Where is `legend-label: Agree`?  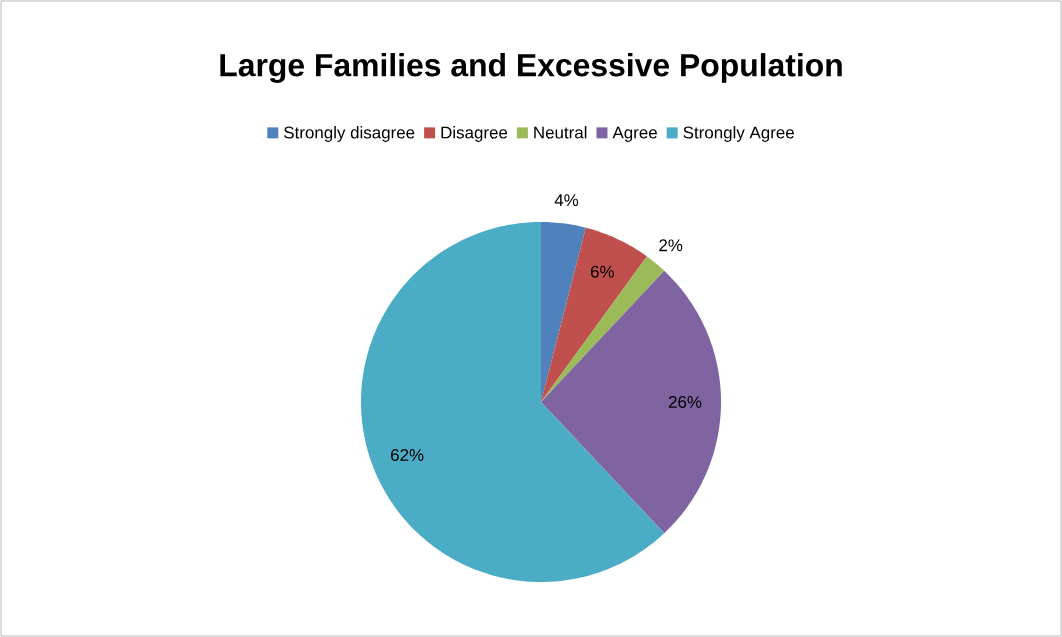 legend-label: Agree is located at coordinates (634, 134).